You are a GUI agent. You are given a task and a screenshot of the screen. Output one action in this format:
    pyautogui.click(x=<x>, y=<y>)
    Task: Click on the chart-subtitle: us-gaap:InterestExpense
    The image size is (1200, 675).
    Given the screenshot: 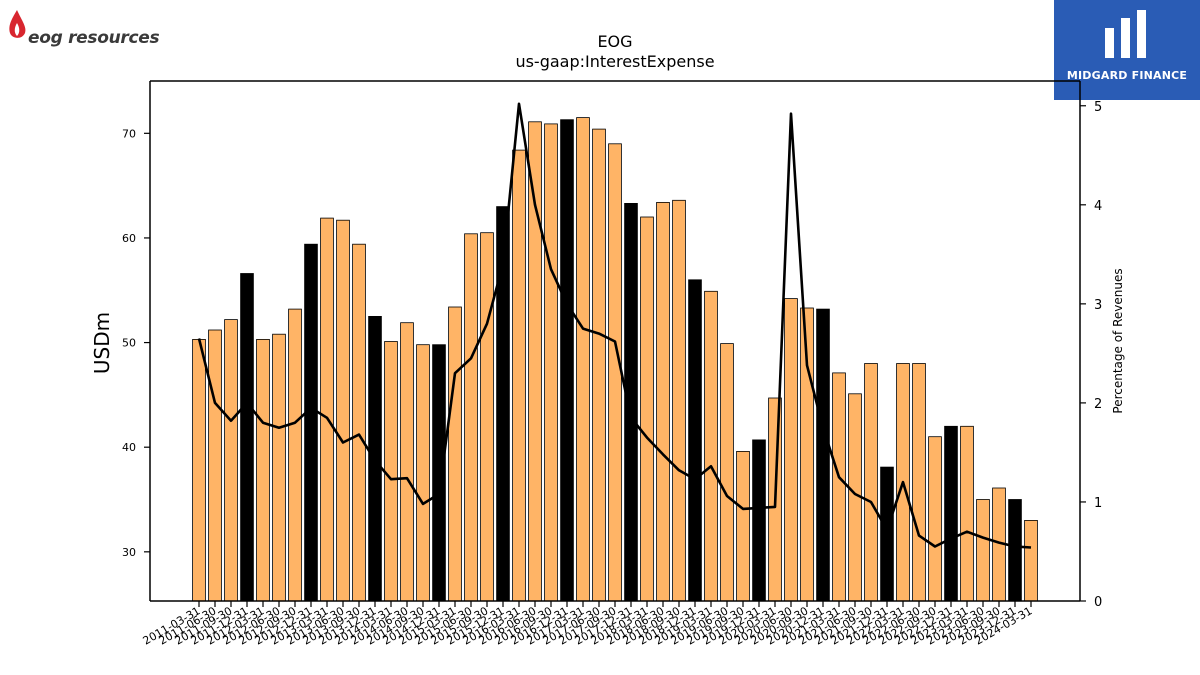 What is the action you would take?
    pyautogui.click(x=615, y=61)
    